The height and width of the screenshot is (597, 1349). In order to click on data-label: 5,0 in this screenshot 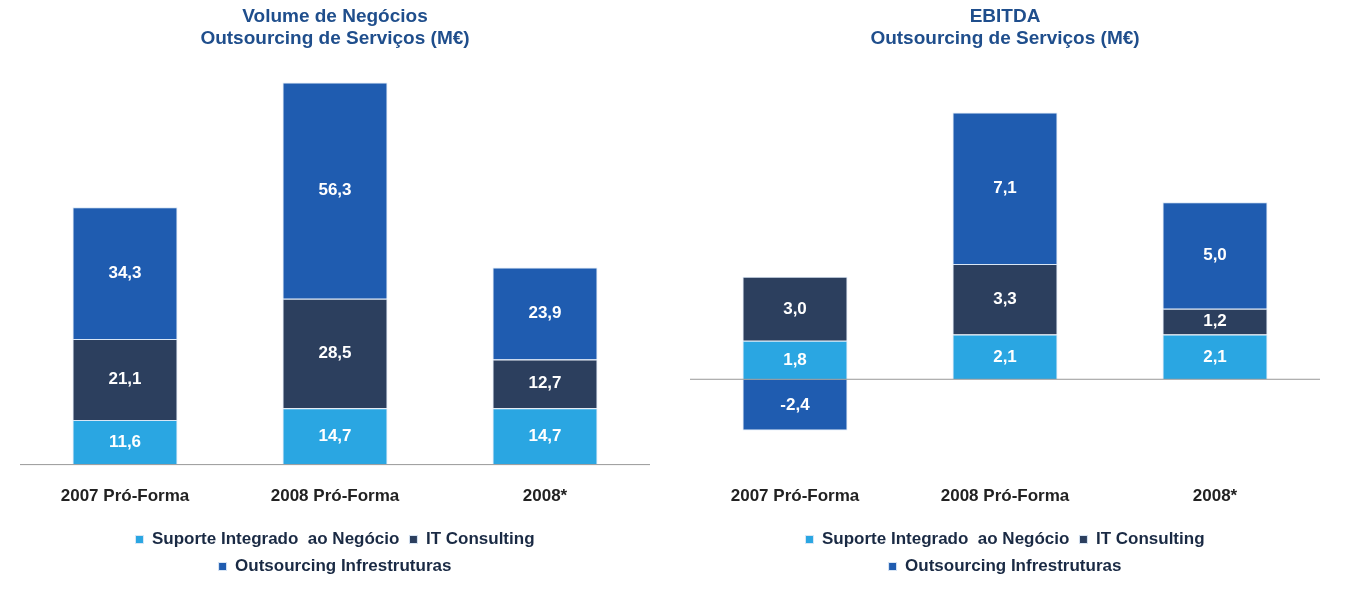, I will do `click(1215, 255)`.